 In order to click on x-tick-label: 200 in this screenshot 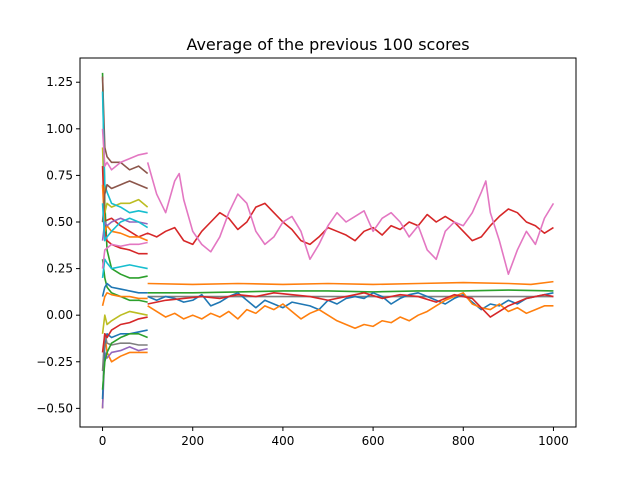, I will do `click(192, 441)`.